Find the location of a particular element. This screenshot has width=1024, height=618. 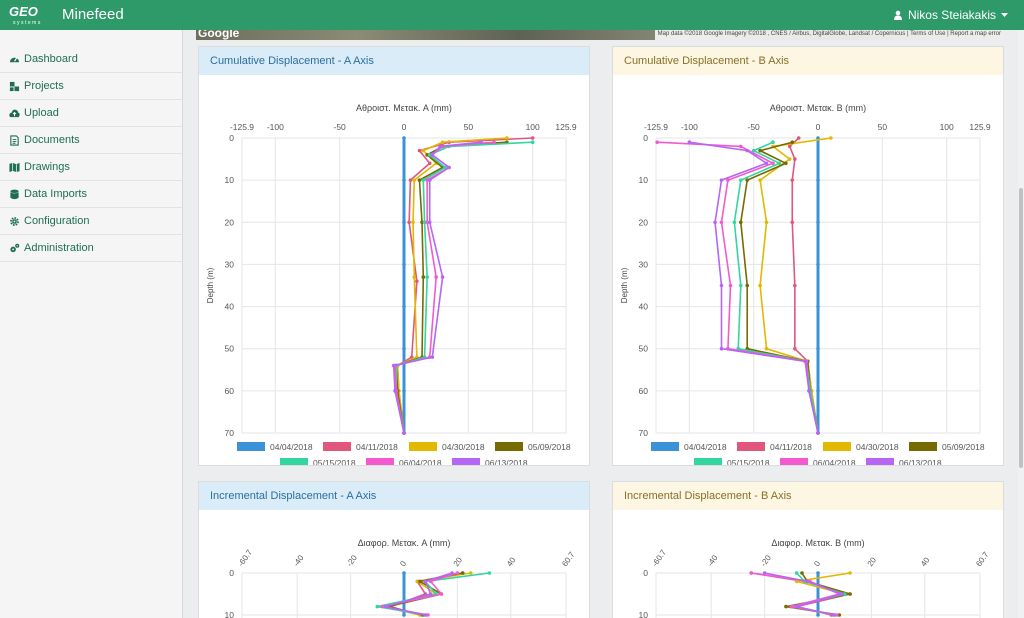

geosystems-logo: GEO systems is located at coordinates (32, 15).